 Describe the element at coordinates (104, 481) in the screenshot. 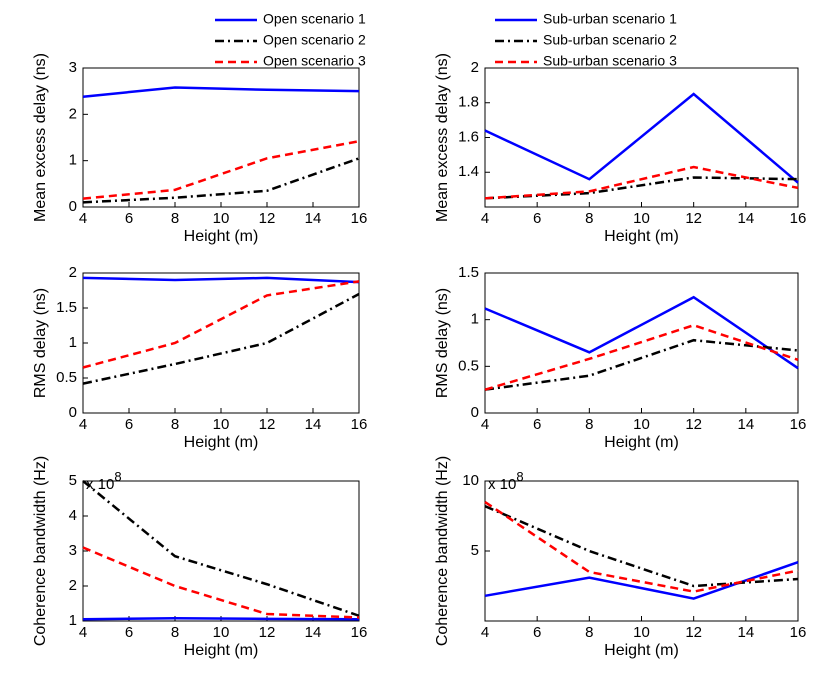

I see `scale-label: x 108` at that location.